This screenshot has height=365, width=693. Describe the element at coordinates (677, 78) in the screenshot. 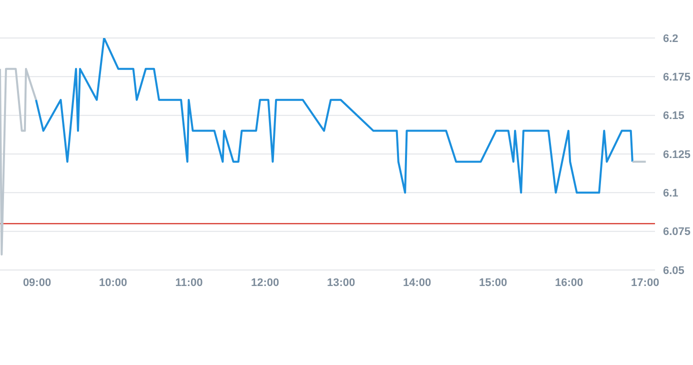

I see `y-tick-label: 6.175` at that location.